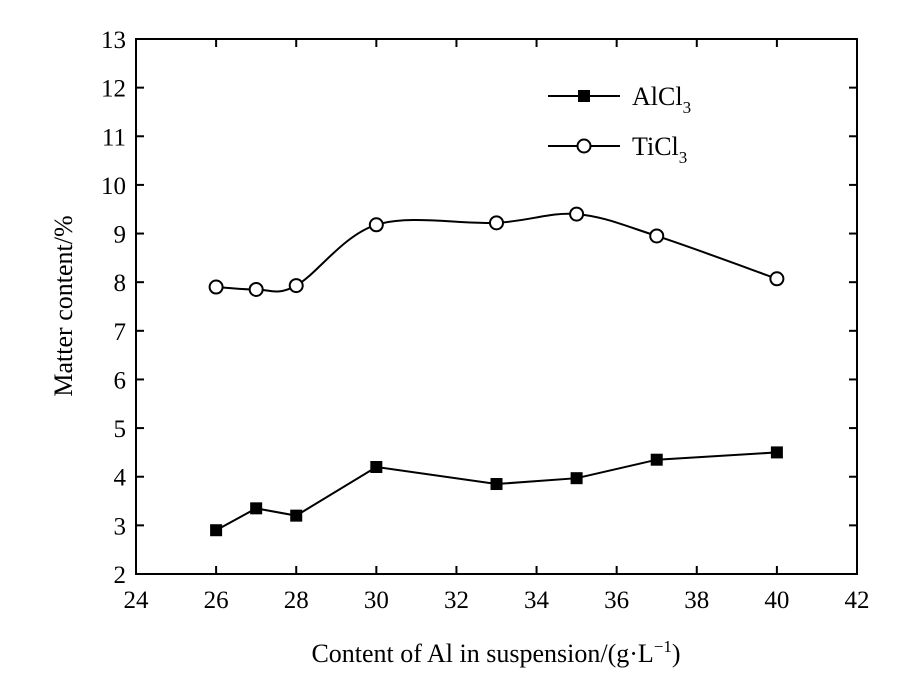  I want to click on legend-label: AlCl3, so click(661, 99).